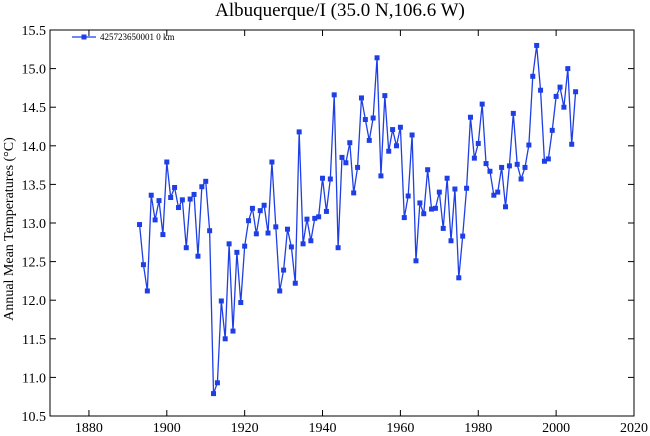 The height and width of the screenshot is (436, 650). What do you see at coordinates (400, 428) in the screenshot?
I see `x-tick-label: 1960` at bounding box center [400, 428].